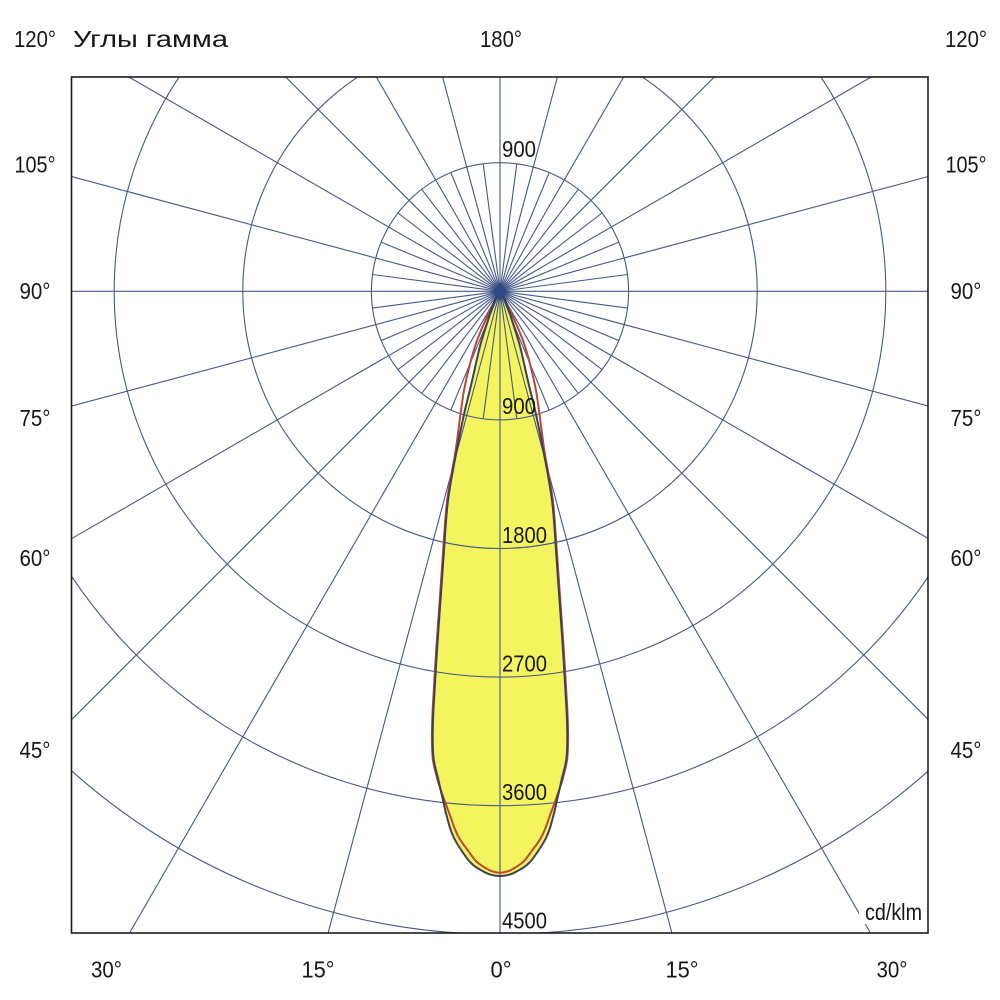 Image resolution: width=1000 pixels, height=1000 pixels. I want to click on svg-text: 4500, so click(524, 921).